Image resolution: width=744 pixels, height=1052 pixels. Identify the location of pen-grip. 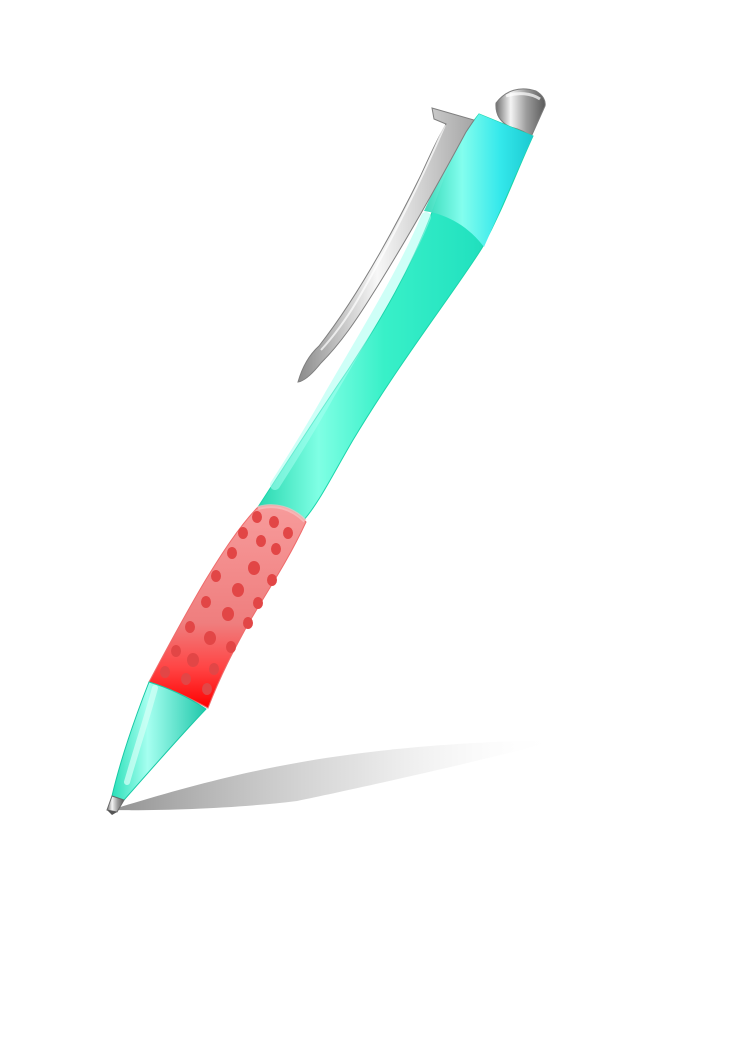
(227, 606).